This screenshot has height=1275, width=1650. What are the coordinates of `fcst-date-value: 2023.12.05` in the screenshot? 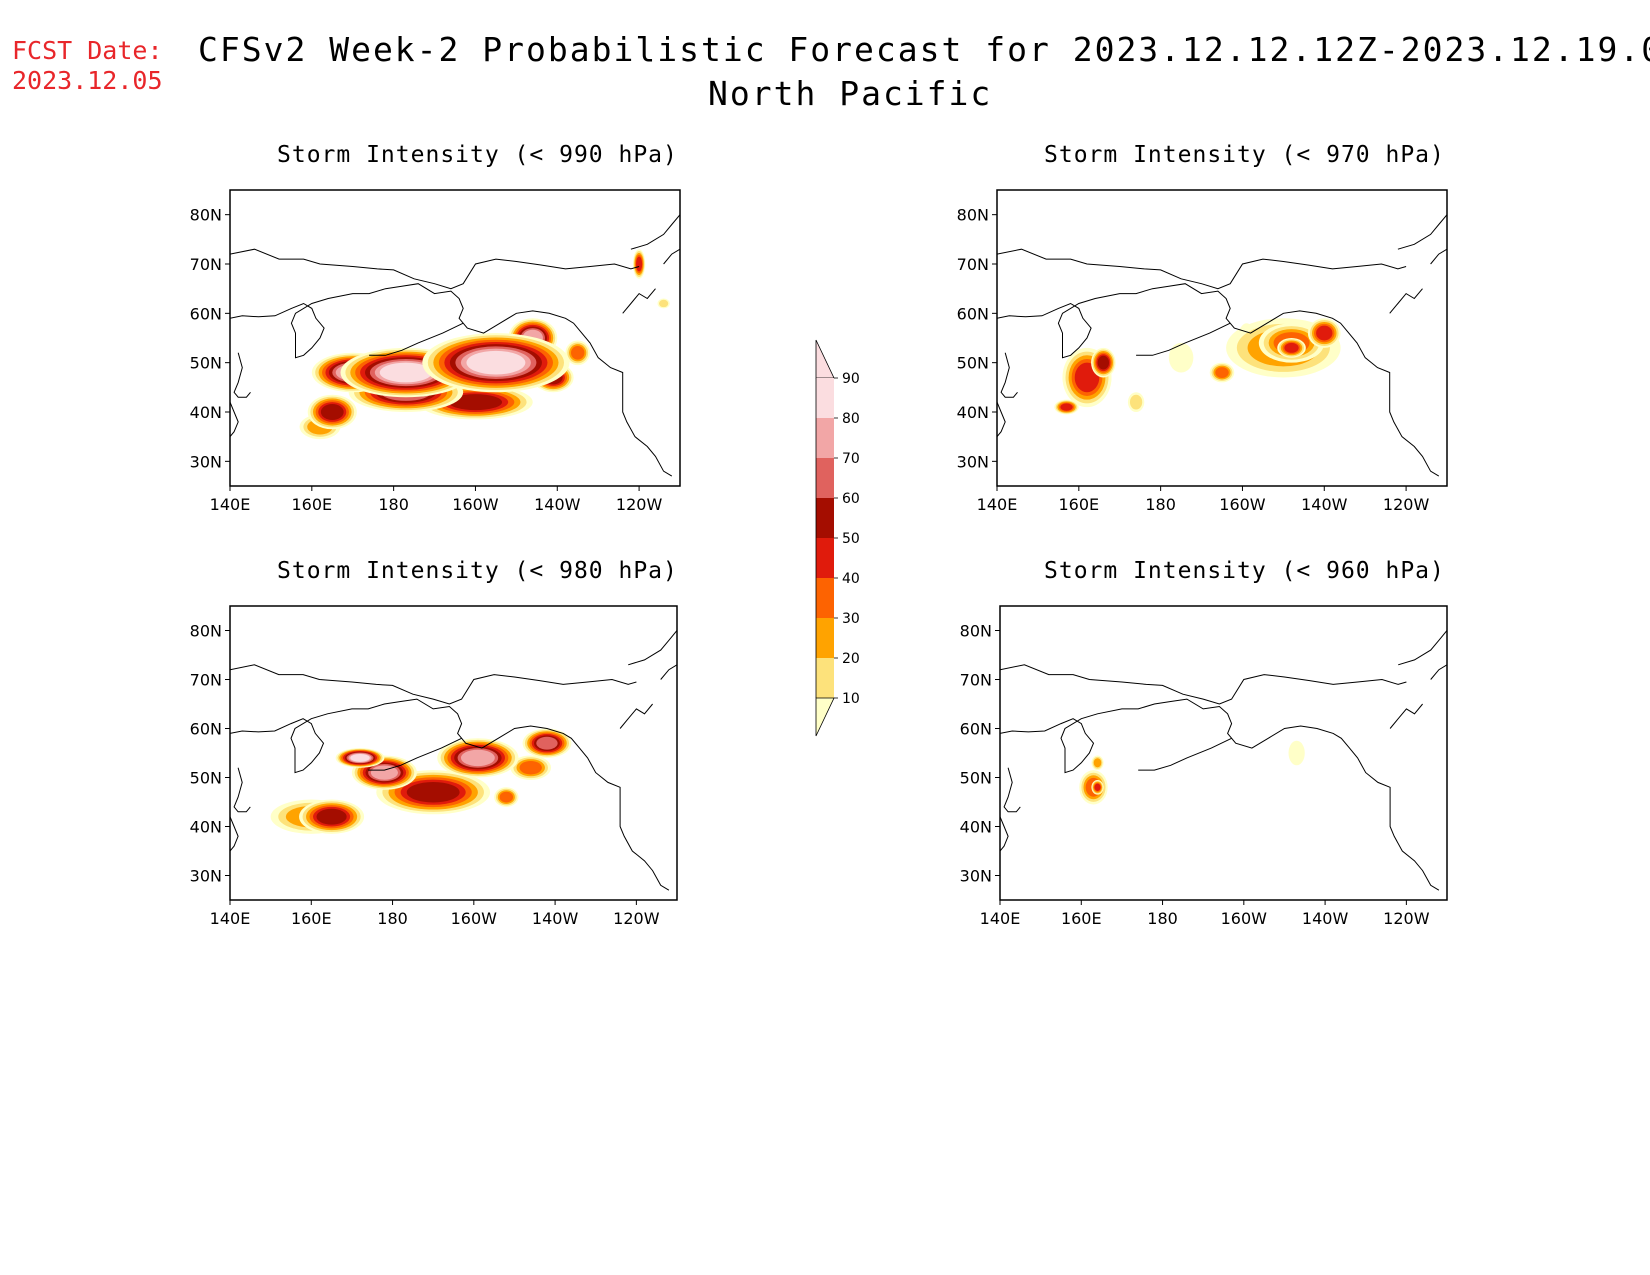 It's located at (87, 80).